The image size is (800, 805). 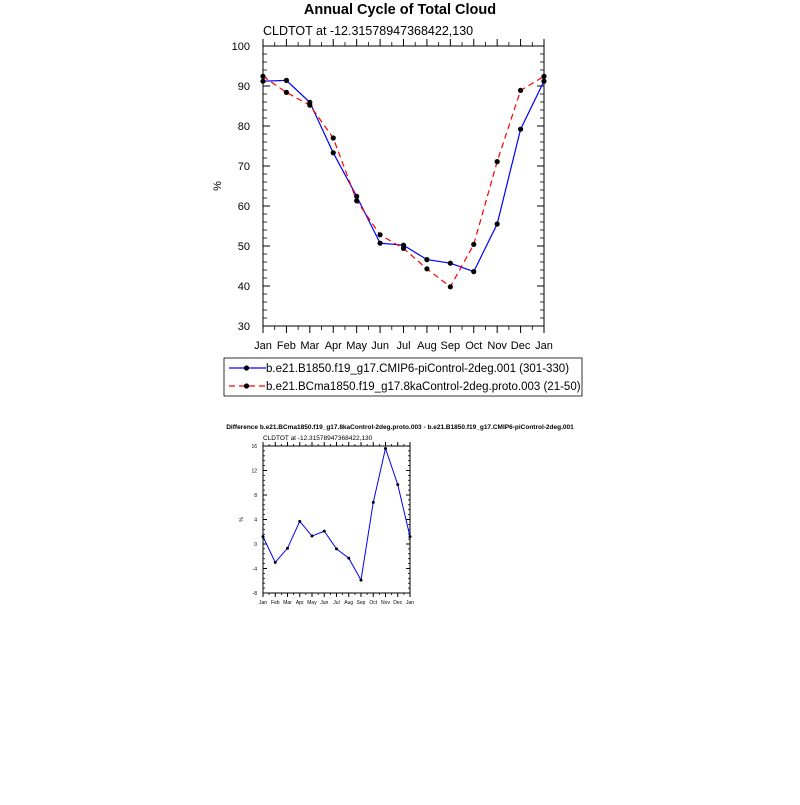 I want to click on y-tick-label: 4, so click(x=255, y=520).